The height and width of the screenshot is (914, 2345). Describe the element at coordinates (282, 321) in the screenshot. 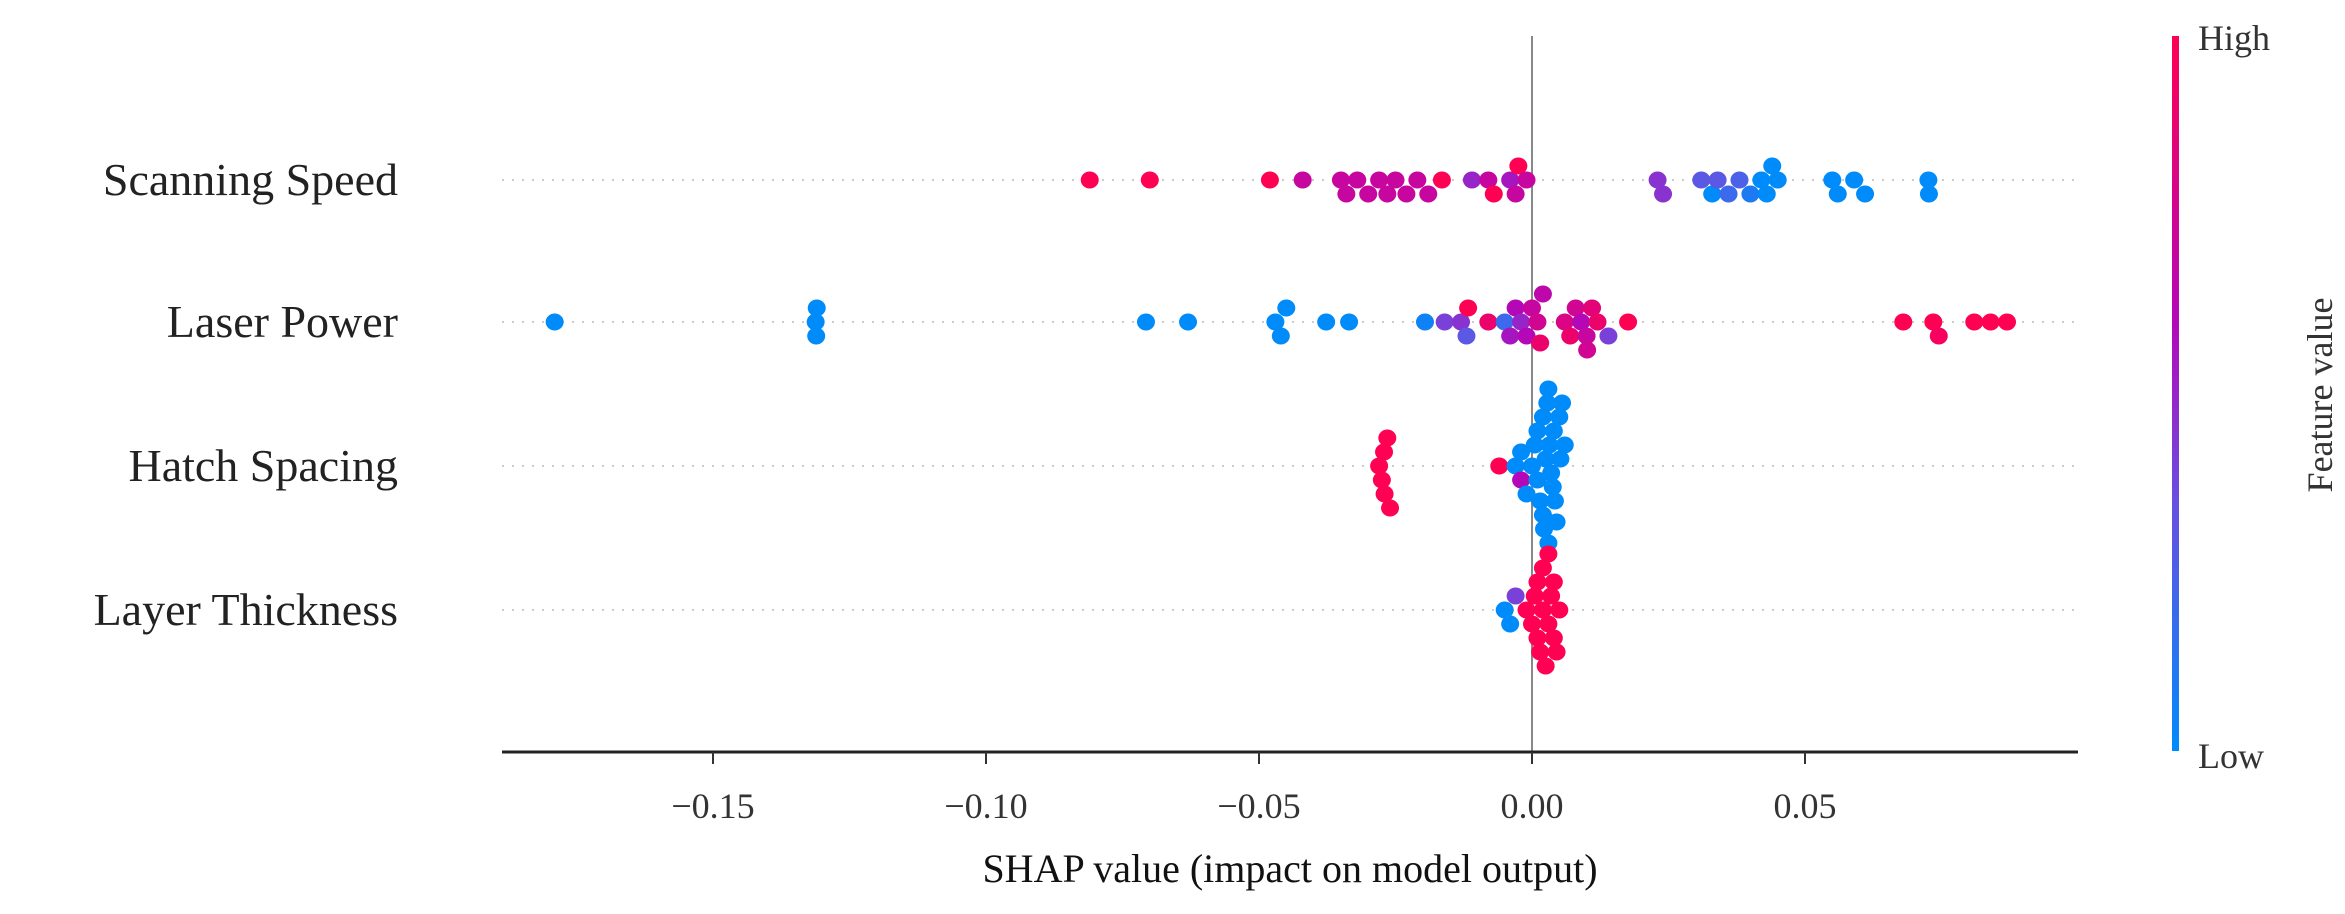

I see `feature-label: Laser Power` at that location.